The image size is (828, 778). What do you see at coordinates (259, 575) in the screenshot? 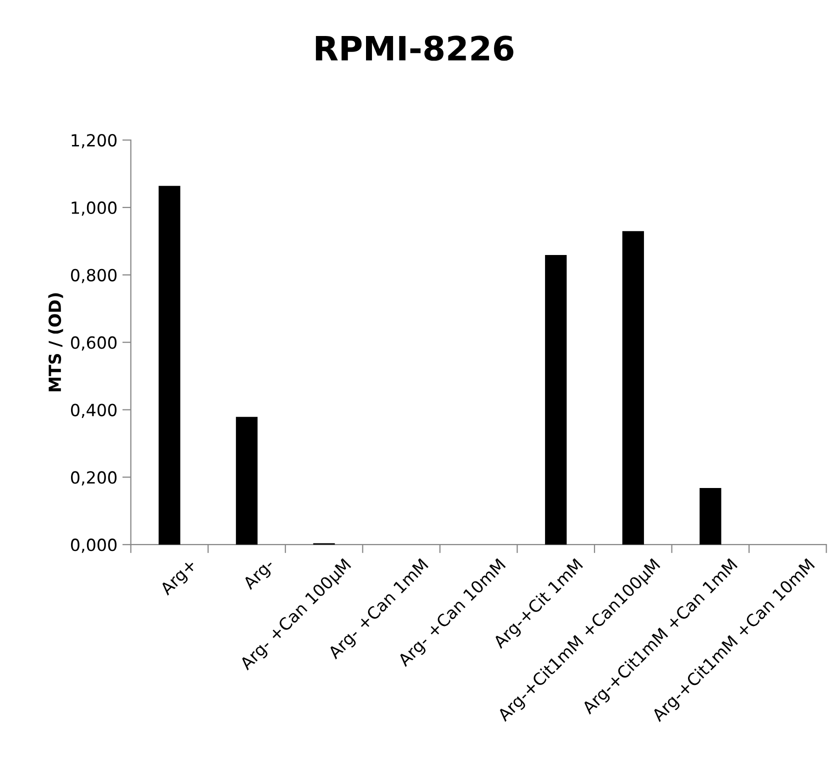
I see `x-tick-label: Arg-` at bounding box center [259, 575].